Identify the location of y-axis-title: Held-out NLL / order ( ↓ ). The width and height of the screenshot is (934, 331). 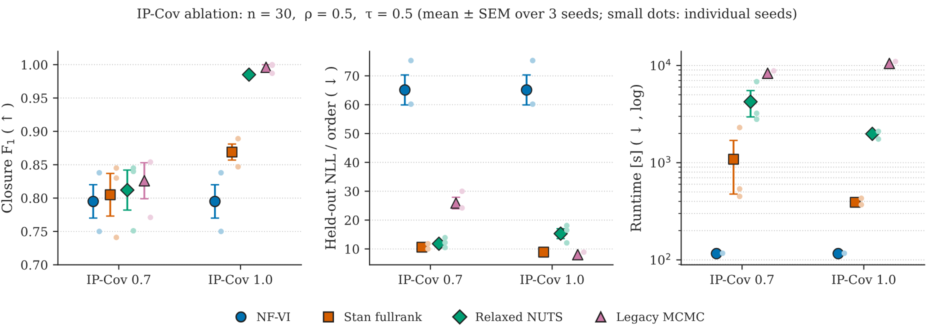
(331, 158).